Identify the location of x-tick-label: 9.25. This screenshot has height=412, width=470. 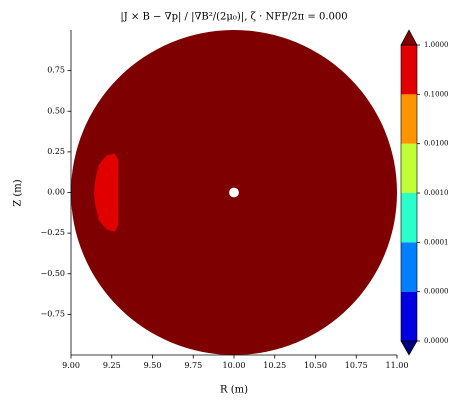
(112, 365).